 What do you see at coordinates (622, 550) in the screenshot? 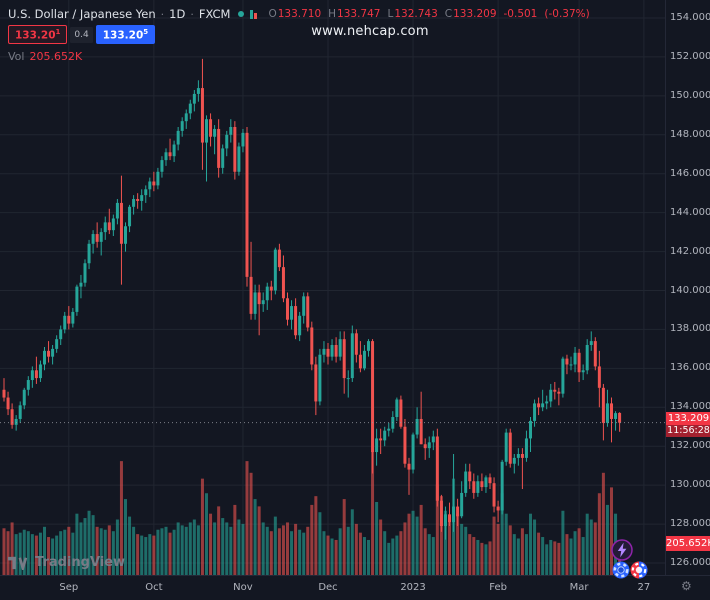
I see `lightning-sticker-icon` at bounding box center [622, 550].